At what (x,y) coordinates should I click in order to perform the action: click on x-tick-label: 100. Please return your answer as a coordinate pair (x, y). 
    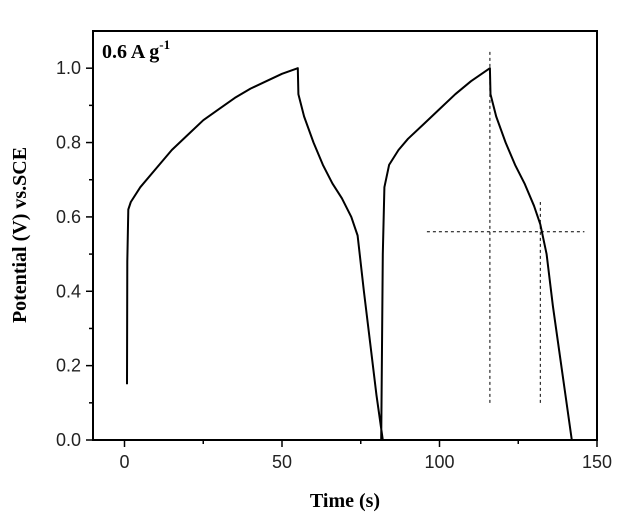
    Looking at the image, I should click on (439, 462).